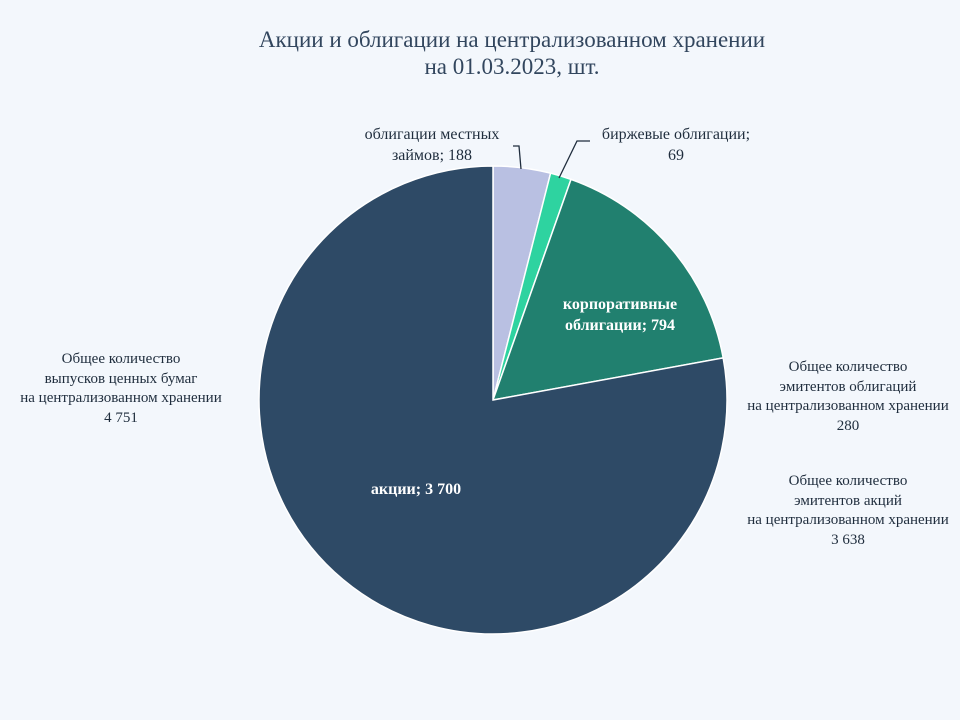 The height and width of the screenshot is (720, 960). I want to click on note-total-value: 4 751, so click(121, 417).